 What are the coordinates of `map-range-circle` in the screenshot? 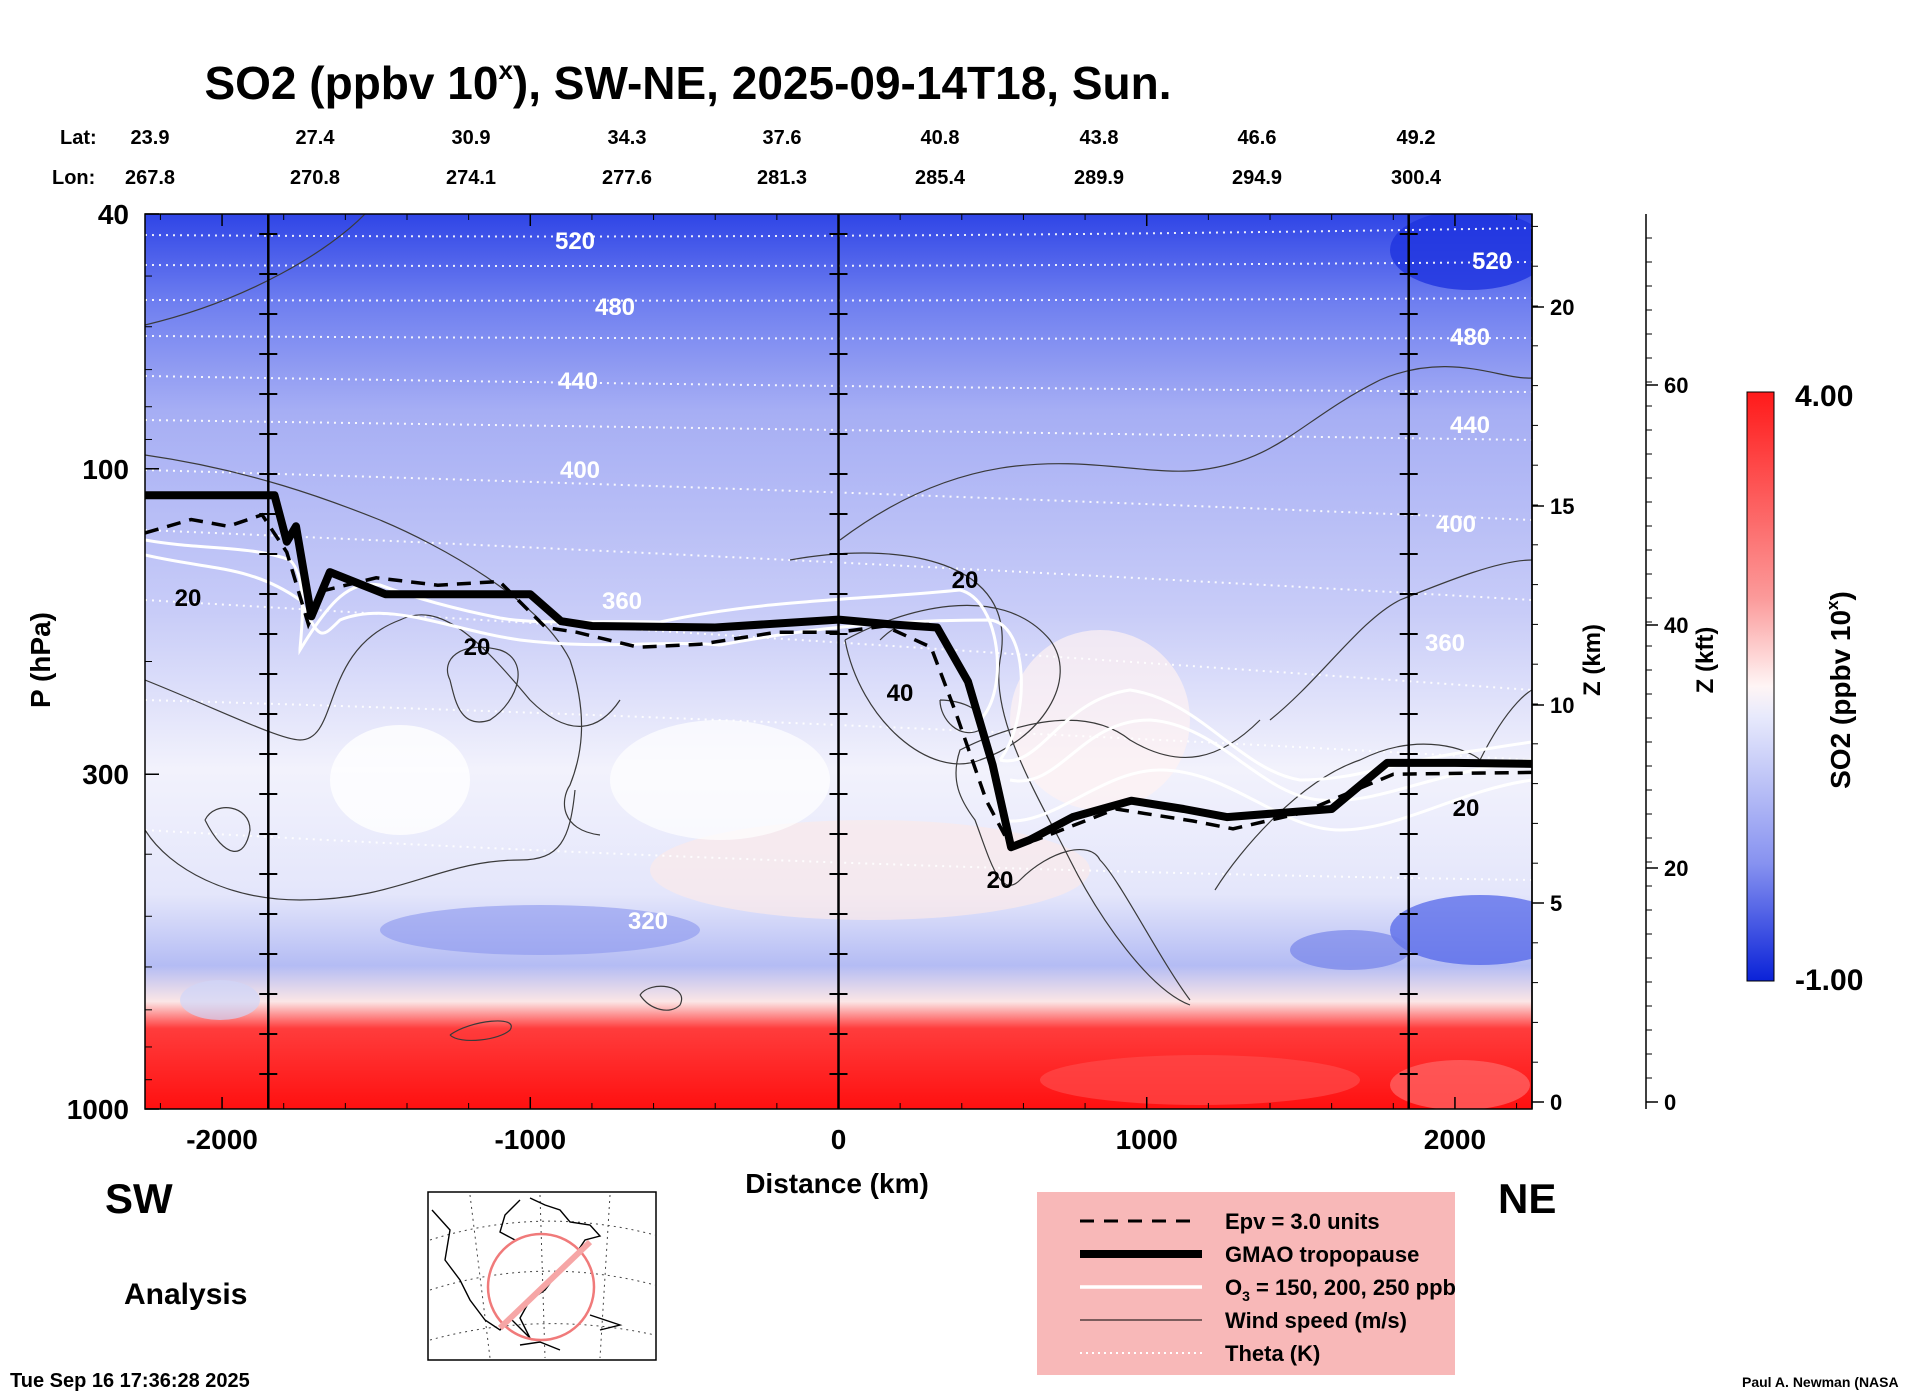 It's located at (541, 1287).